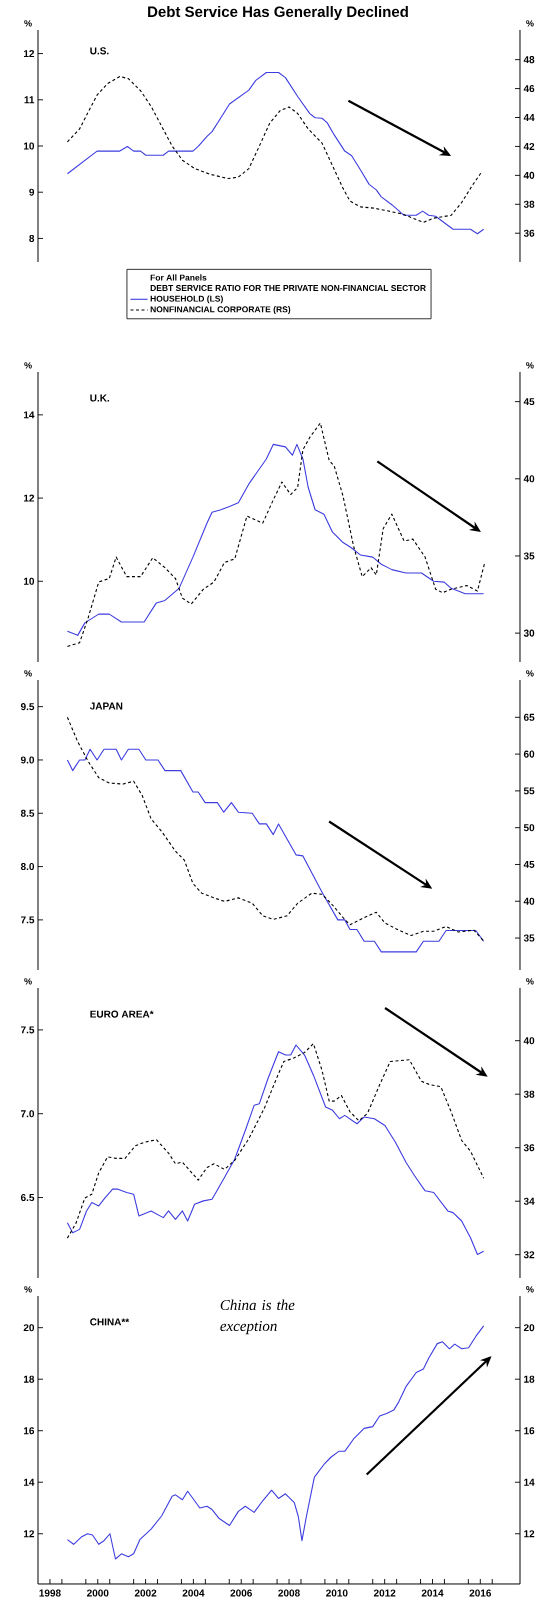 Image resolution: width=556 pixels, height=1623 pixels. What do you see at coordinates (29, 1379) in the screenshot?
I see `y-tick-label: 18` at bounding box center [29, 1379].